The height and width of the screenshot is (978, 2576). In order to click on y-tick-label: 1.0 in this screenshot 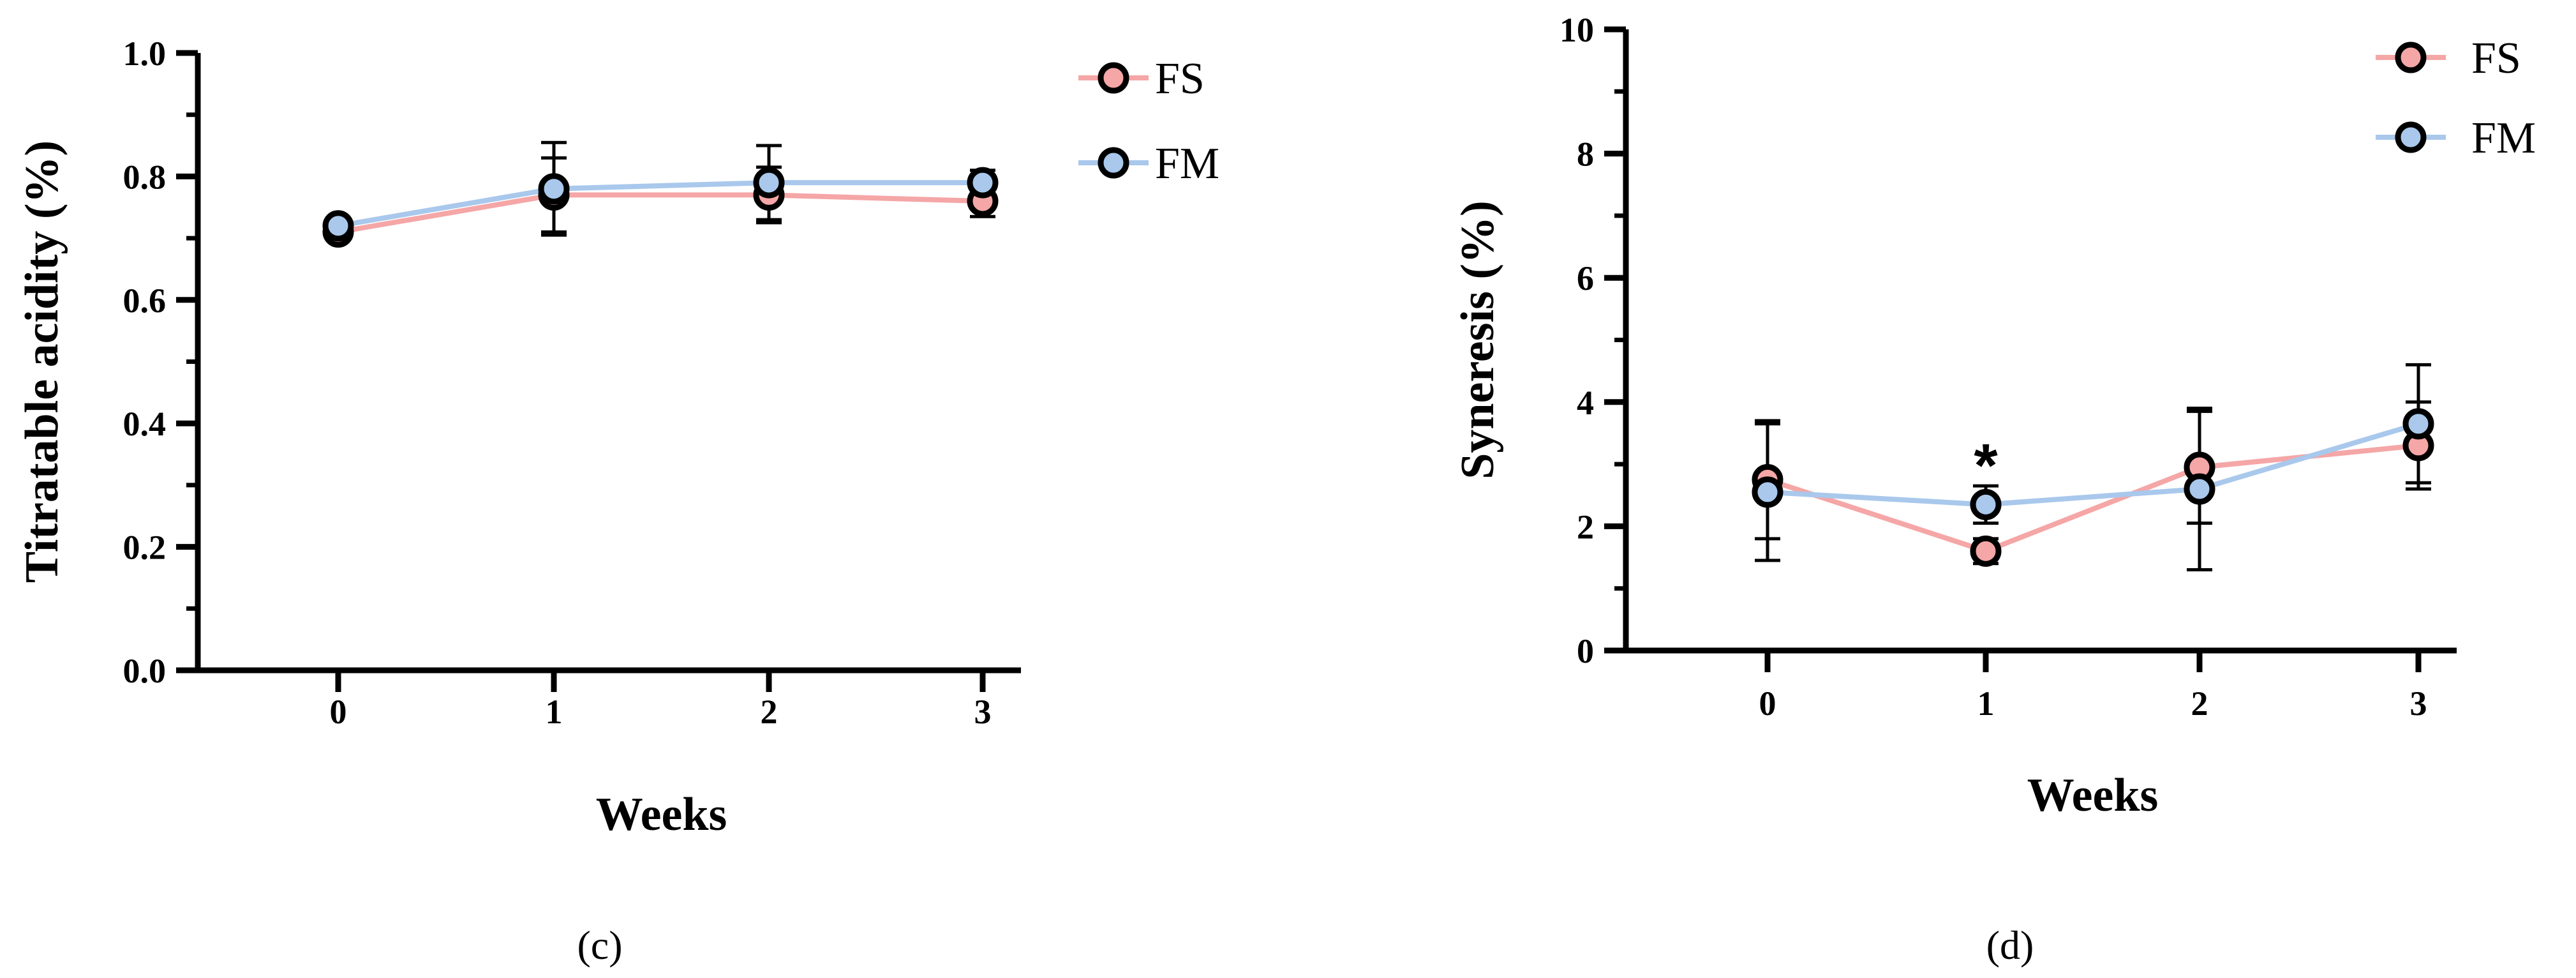, I will do `click(145, 53)`.